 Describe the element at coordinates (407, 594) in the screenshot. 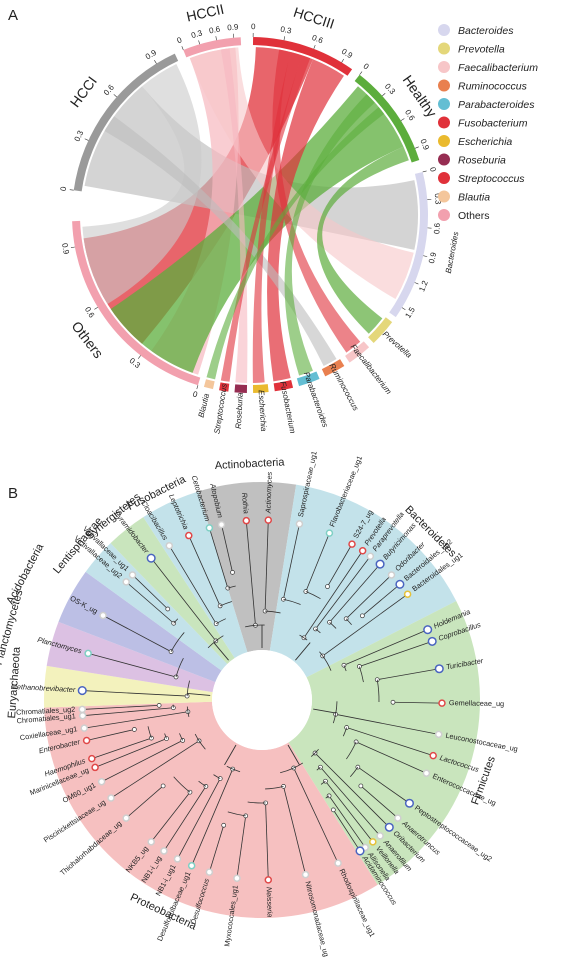

I see `leaf-node-bacteroidales-ug1` at that location.